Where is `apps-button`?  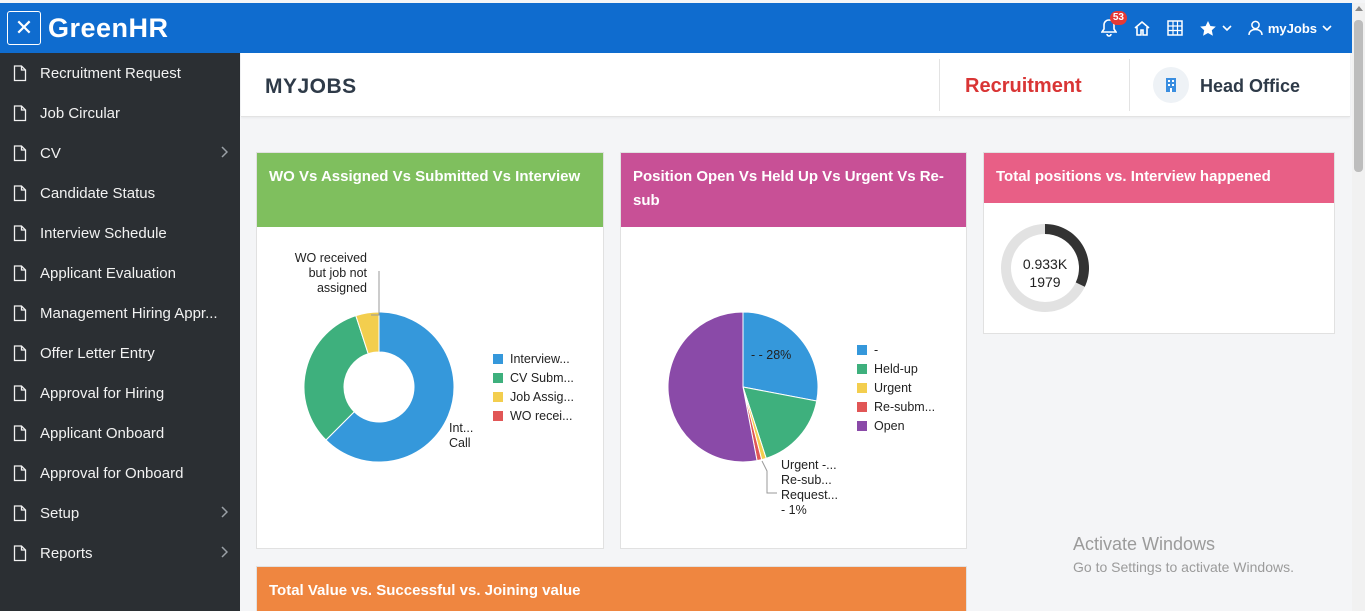 apps-button is located at coordinates (1175, 28).